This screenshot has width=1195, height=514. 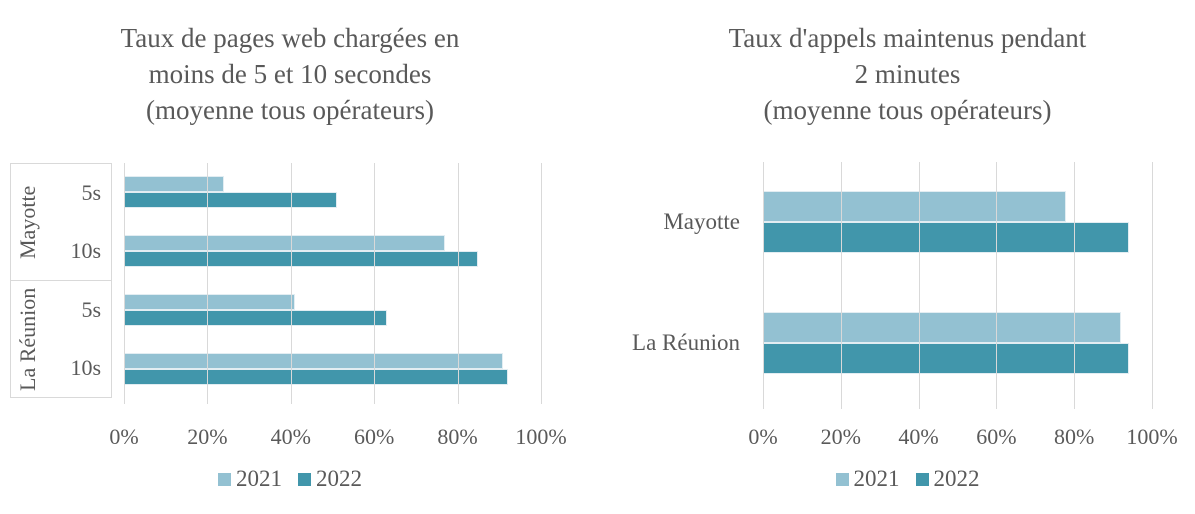 What do you see at coordinates (27, 339) in the screenshot?
I see `group-label: La Réunion` at bounding box center [27, 339].